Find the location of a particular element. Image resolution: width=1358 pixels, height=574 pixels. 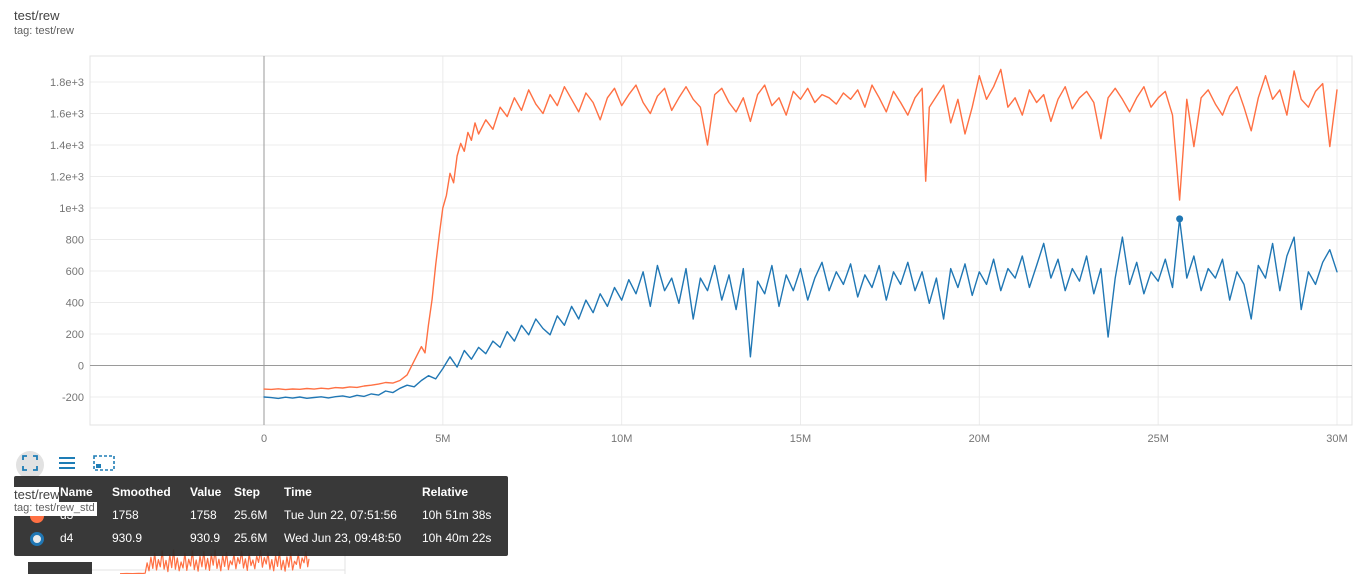

chart-toolbar is located at coordinates (67, 465).